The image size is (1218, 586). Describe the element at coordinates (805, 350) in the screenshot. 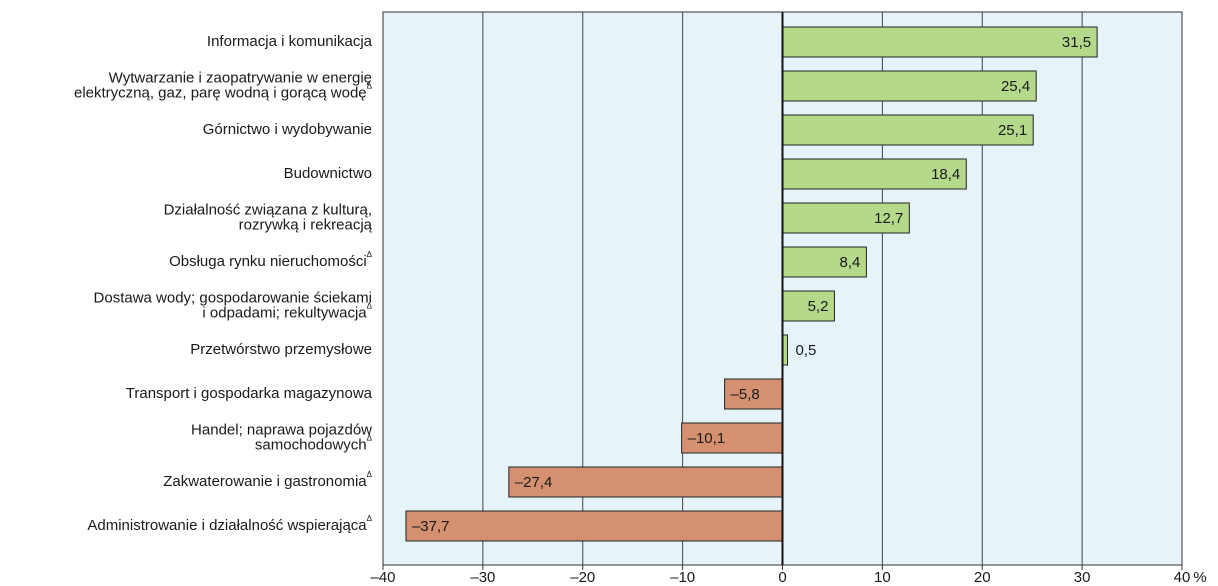

I see `value-label: 0,5` at that location.